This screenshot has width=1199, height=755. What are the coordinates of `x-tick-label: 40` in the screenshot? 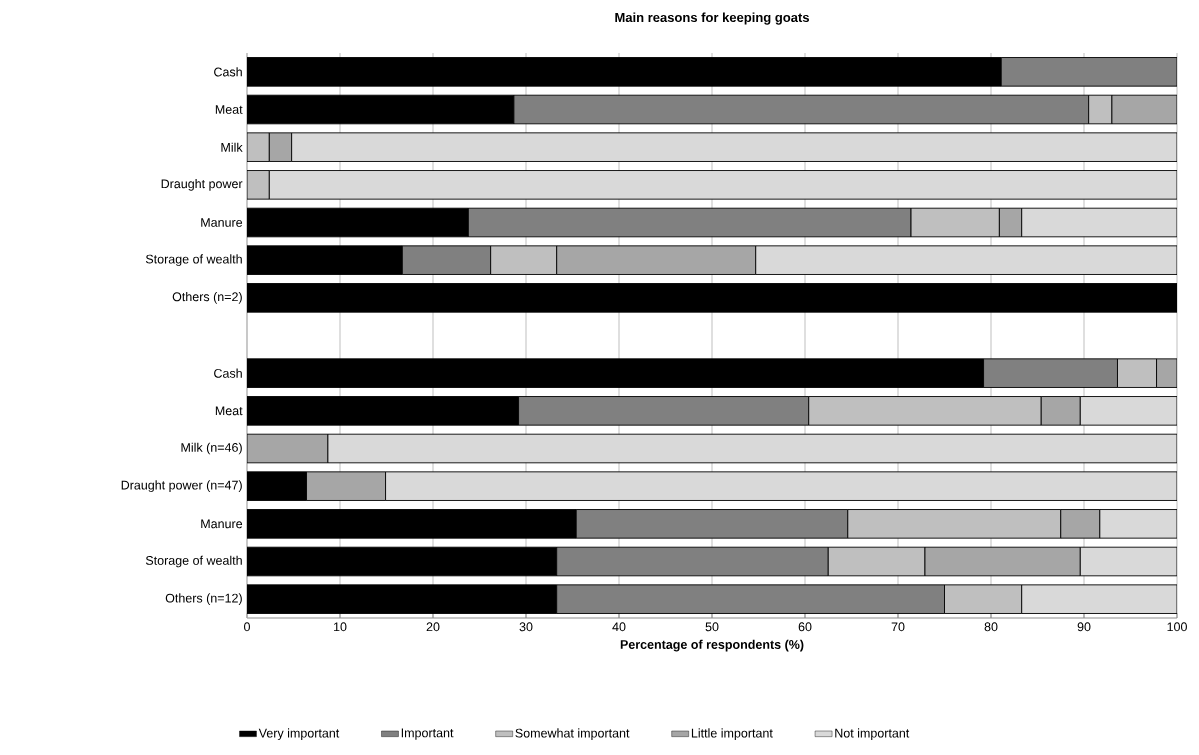 It's located at (619, 627).